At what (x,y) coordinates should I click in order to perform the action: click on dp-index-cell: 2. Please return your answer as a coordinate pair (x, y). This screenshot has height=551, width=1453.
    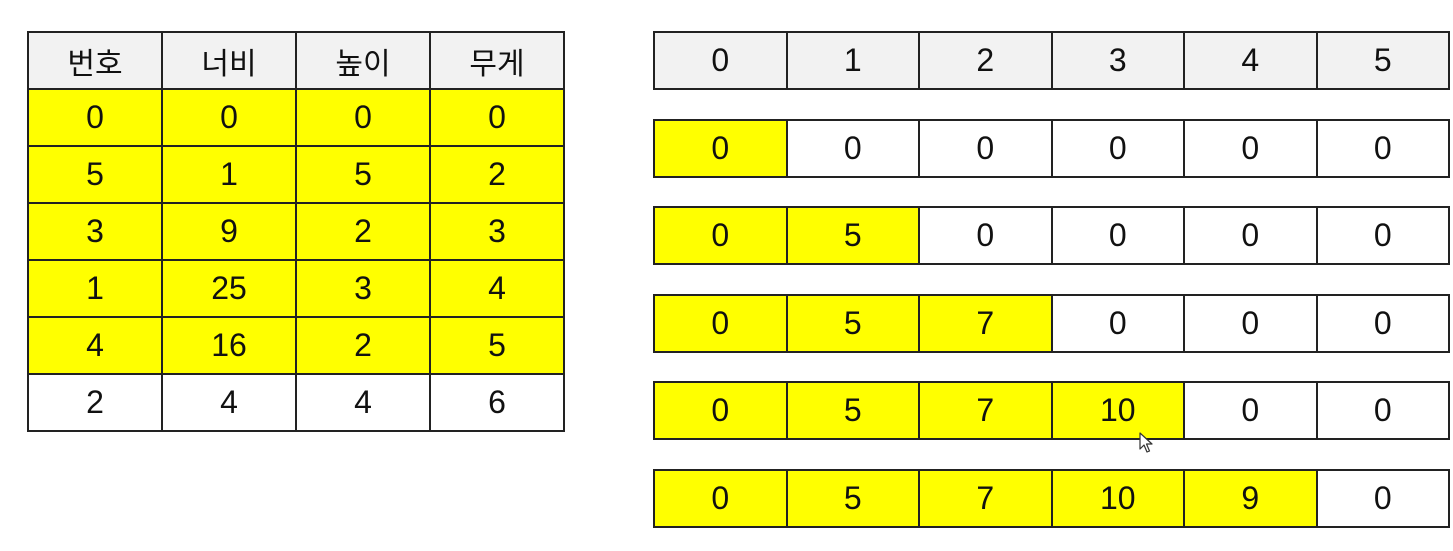
    Looking at the image, I should click on (985, 60).